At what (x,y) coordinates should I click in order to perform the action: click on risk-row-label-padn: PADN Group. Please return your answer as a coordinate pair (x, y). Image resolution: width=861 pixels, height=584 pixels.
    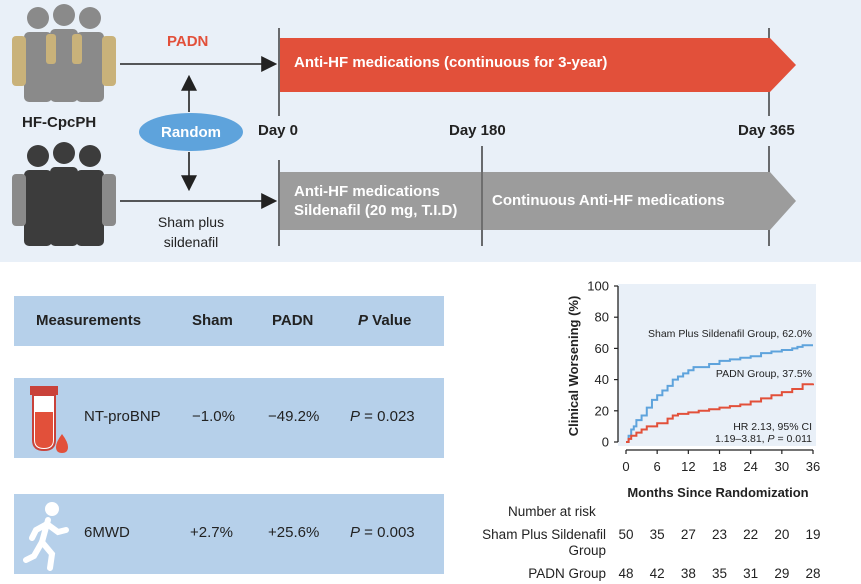
    Looking at the image, I should click on (567, 573).